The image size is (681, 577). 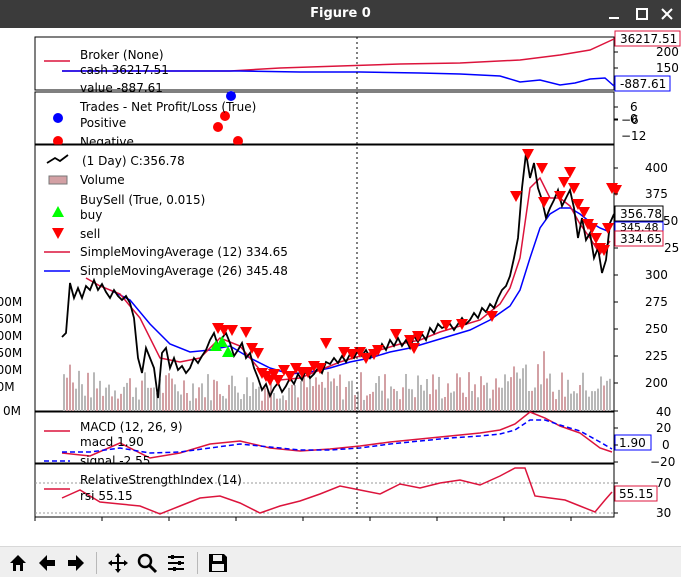 What do you see at coordinates (142, 200) in the screenshot?
I see `buysell-legend-label: BuySell (True, 0.015)` at bounding box center [142, 200].